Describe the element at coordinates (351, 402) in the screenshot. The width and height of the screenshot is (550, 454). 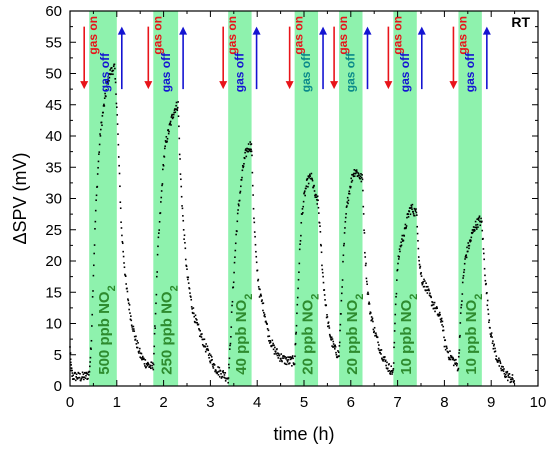
I see `x-tick-label: 6` at that location.